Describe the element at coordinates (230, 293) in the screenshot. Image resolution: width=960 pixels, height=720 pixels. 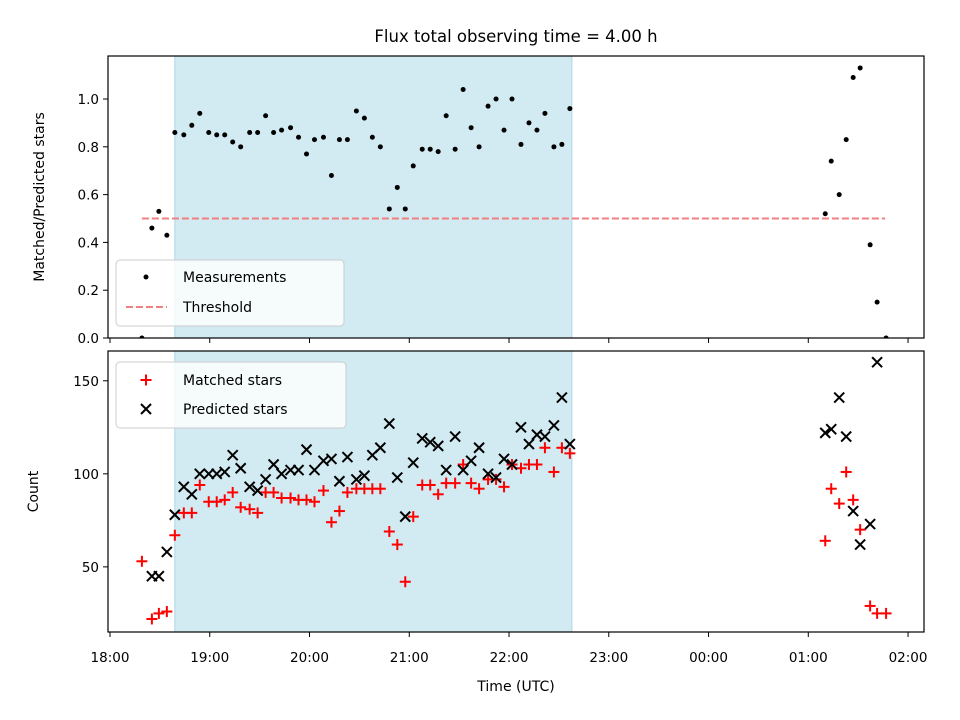
I see `top-legend: Measurements Threshold` at that location.